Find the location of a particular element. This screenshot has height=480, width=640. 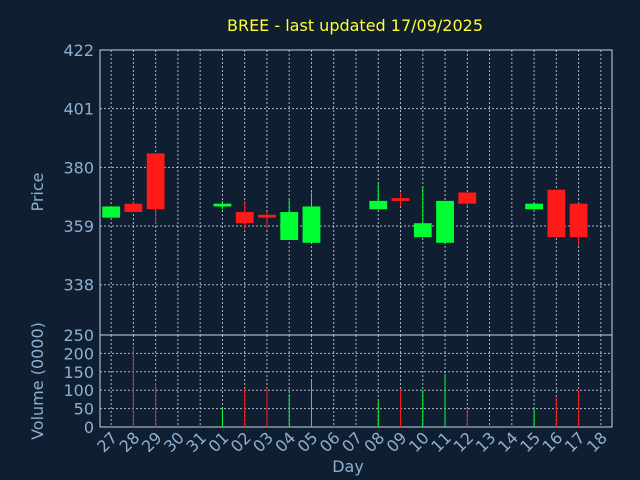

volume-y-tick-label: 200 is located at coordinates (78, 353).